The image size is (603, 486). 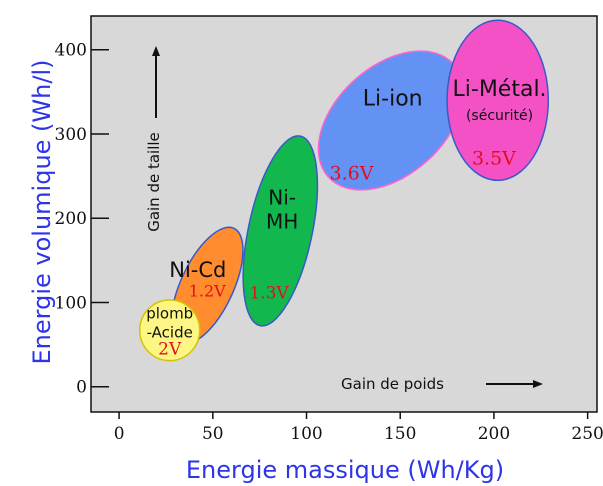 I want to click on gain-poids-label: Gain de poids, so click(x=392, y=384).